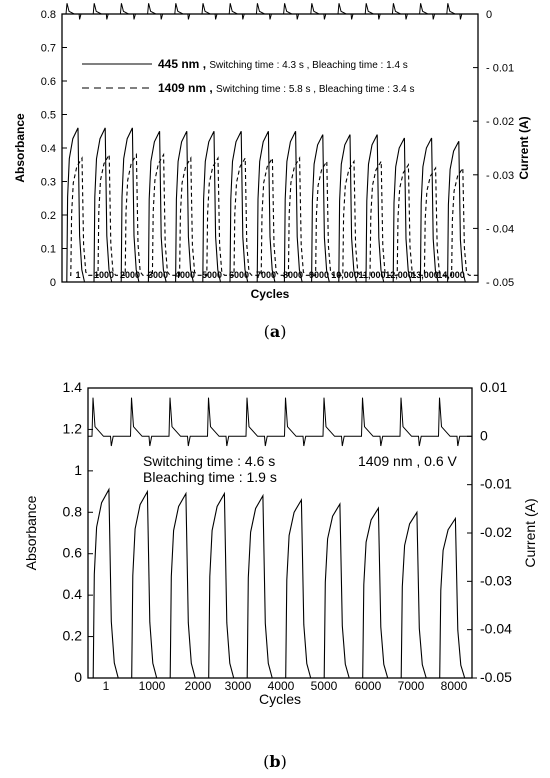 The height and width of the screenshot is (778, 550). What do you see at coordinates (48, 82) in the screenshot?
I see `y-tick-label-a-6: 0.6` at bounding box center [48, 82].